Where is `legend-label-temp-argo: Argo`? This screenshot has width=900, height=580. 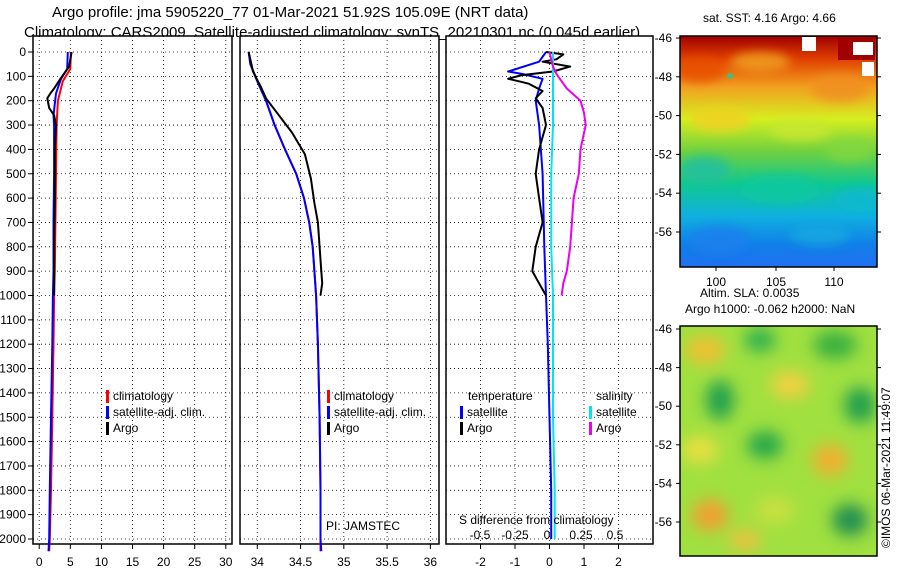
legend-label-temp-argo: Argo is located at coordinates (480, 428).